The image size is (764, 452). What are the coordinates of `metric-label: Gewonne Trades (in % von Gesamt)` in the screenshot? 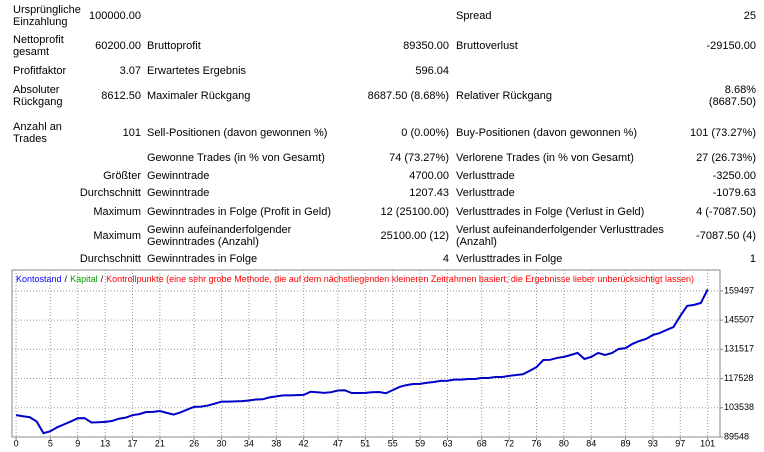 It's located at (236, 158).